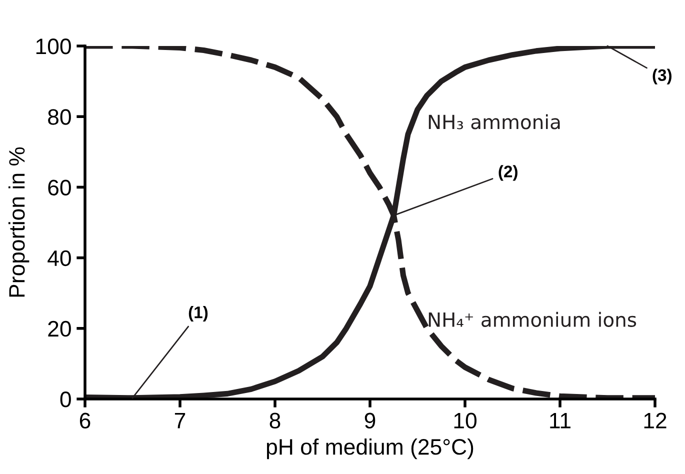 This screenshot has width=685, height=474. What do you see at coordinates (198, 314) in the screenshot?
I see `annotation: (1)` at bounding box center [198, 314].